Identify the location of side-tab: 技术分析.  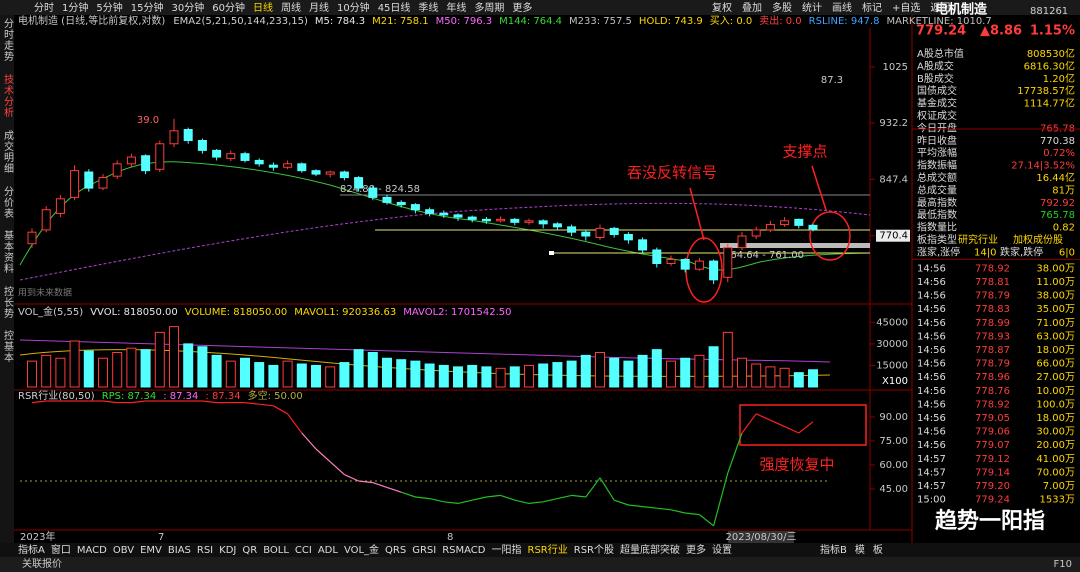
(8, 95).